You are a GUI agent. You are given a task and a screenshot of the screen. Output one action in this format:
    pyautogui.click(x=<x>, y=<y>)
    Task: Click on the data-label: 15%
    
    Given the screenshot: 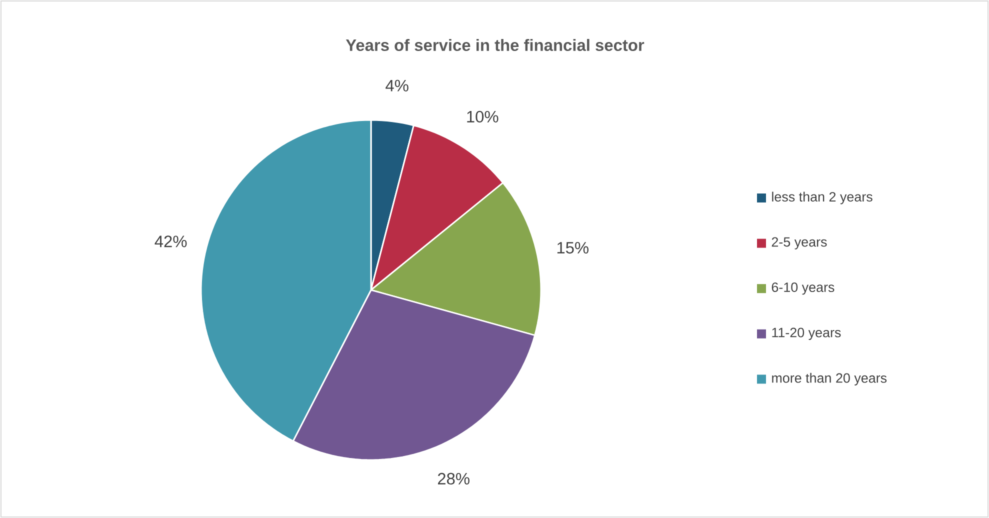 What is the action you would take?
    pyautogui.click(x=572, y=248)
    